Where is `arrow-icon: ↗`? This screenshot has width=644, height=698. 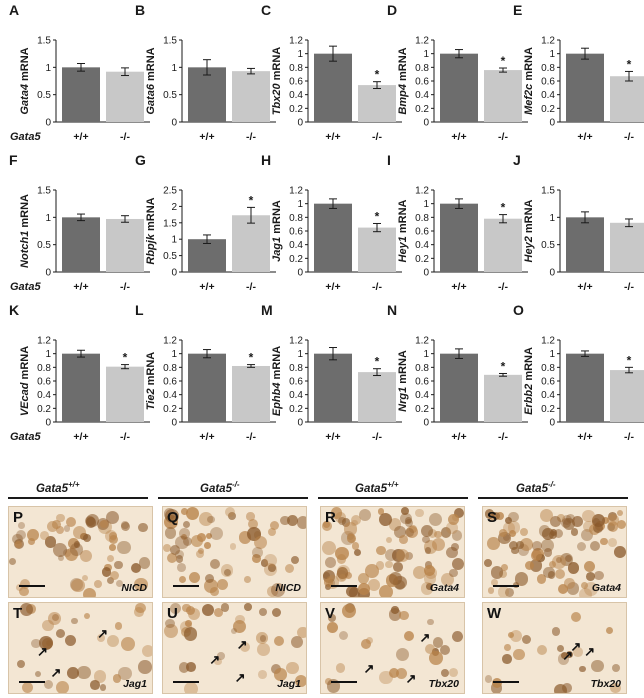
arrow-icon: ↗ is located at coordinates (242, 644).